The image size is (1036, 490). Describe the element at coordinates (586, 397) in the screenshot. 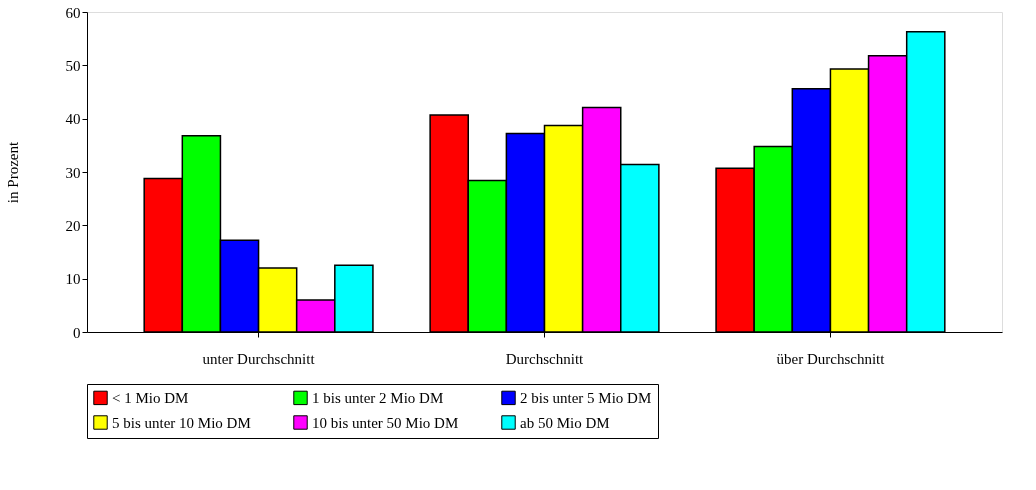

I see `legend-label: 2 bis unter 5 Mio DM` at that location.